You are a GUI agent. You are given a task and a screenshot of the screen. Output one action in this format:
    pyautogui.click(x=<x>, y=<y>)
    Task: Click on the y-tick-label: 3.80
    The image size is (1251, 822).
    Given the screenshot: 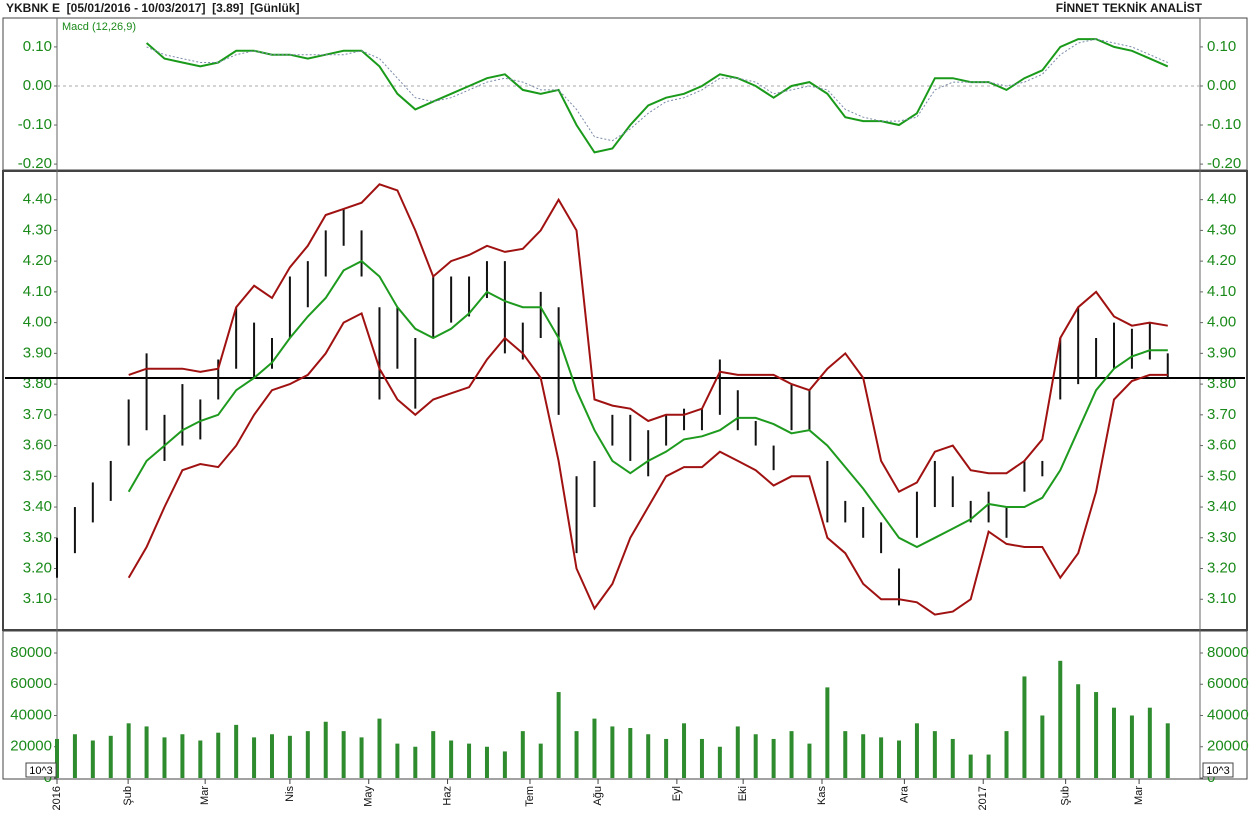 What is the action you would take?
    pyautogui.click(x=37, y=383)
    